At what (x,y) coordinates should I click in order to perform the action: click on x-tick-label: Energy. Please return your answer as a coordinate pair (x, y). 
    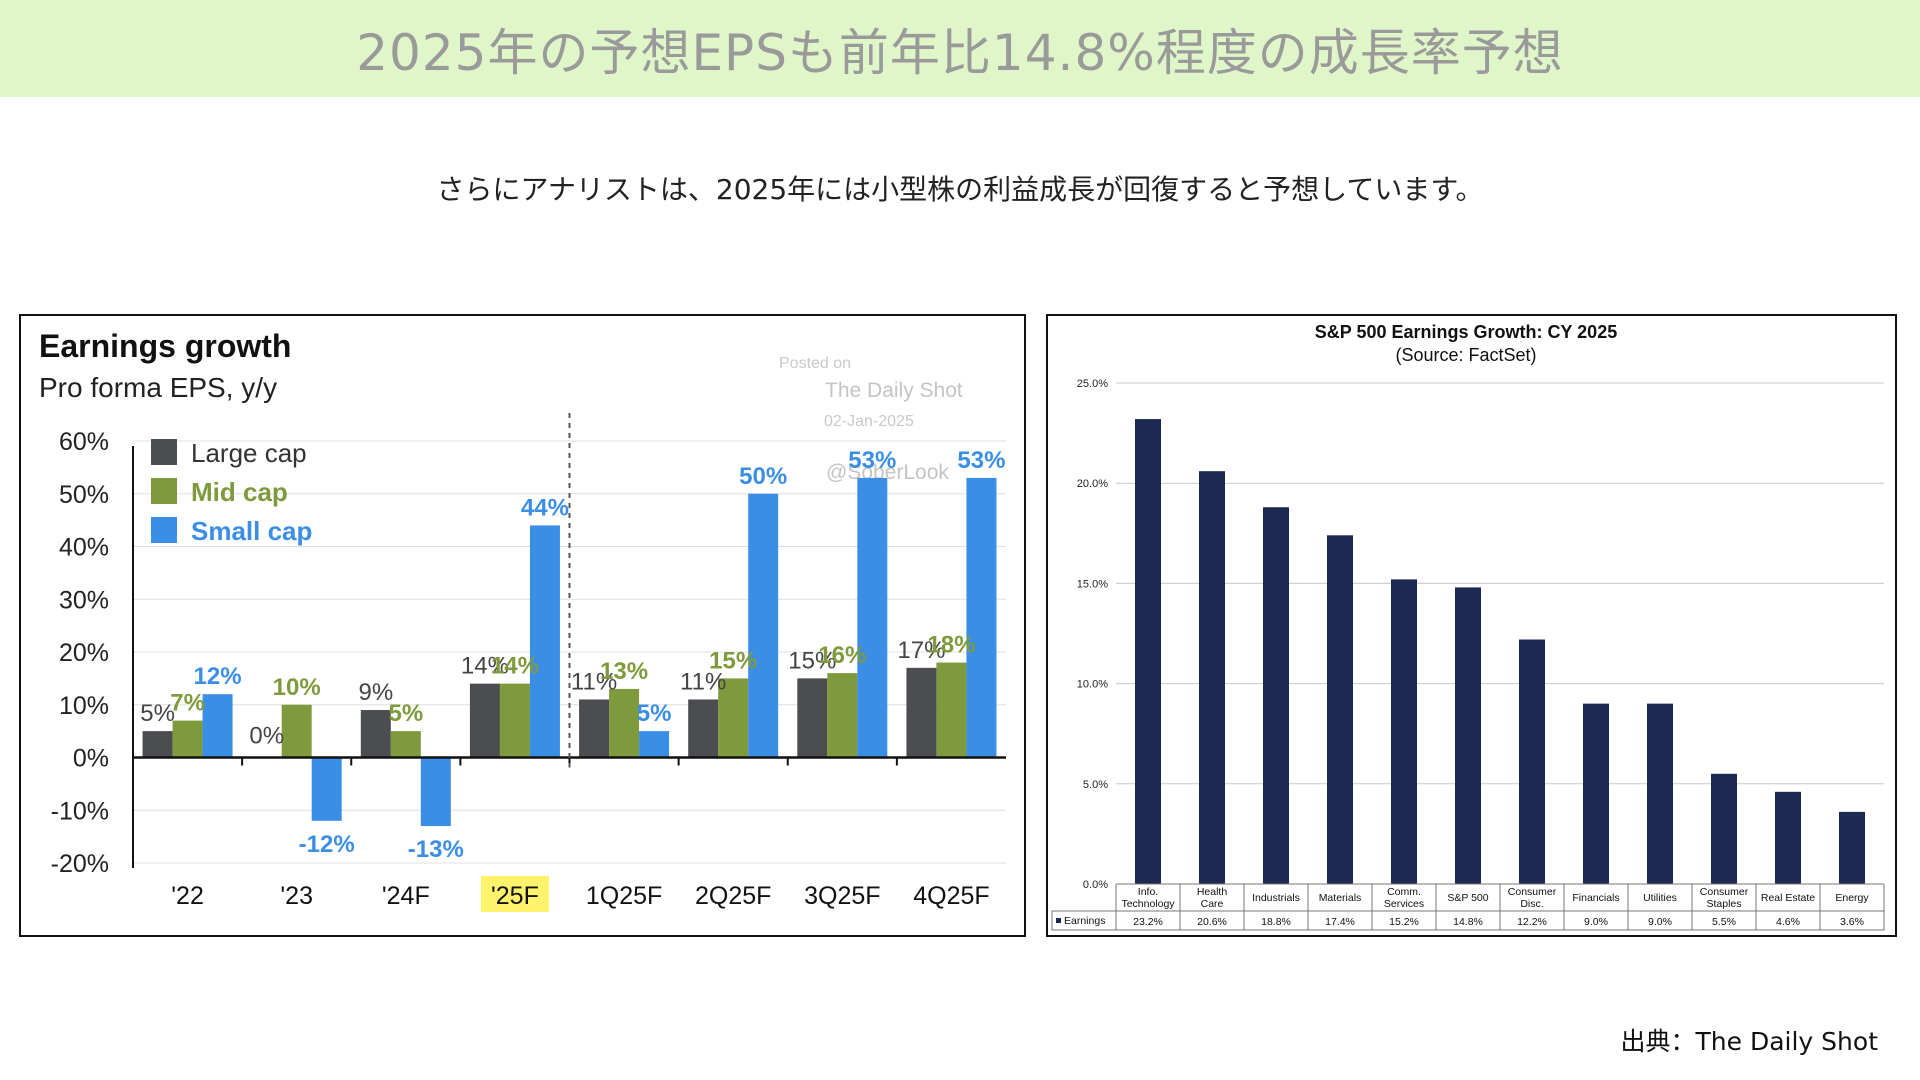
    Looking at the image, I should click on (1852, 898).